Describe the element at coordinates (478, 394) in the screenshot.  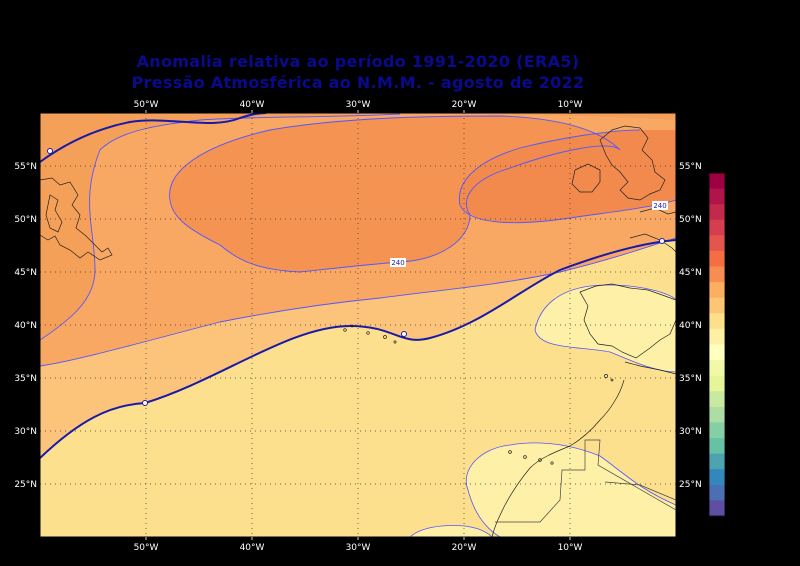
I see `islands` at that location.